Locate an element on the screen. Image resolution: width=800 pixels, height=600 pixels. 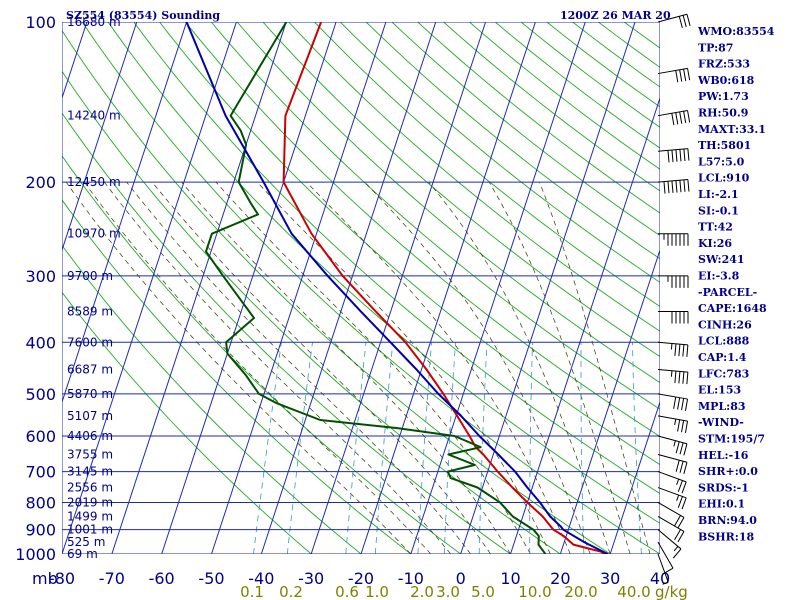
index-entry: LCL:910 is located at coordinates (724, 178).